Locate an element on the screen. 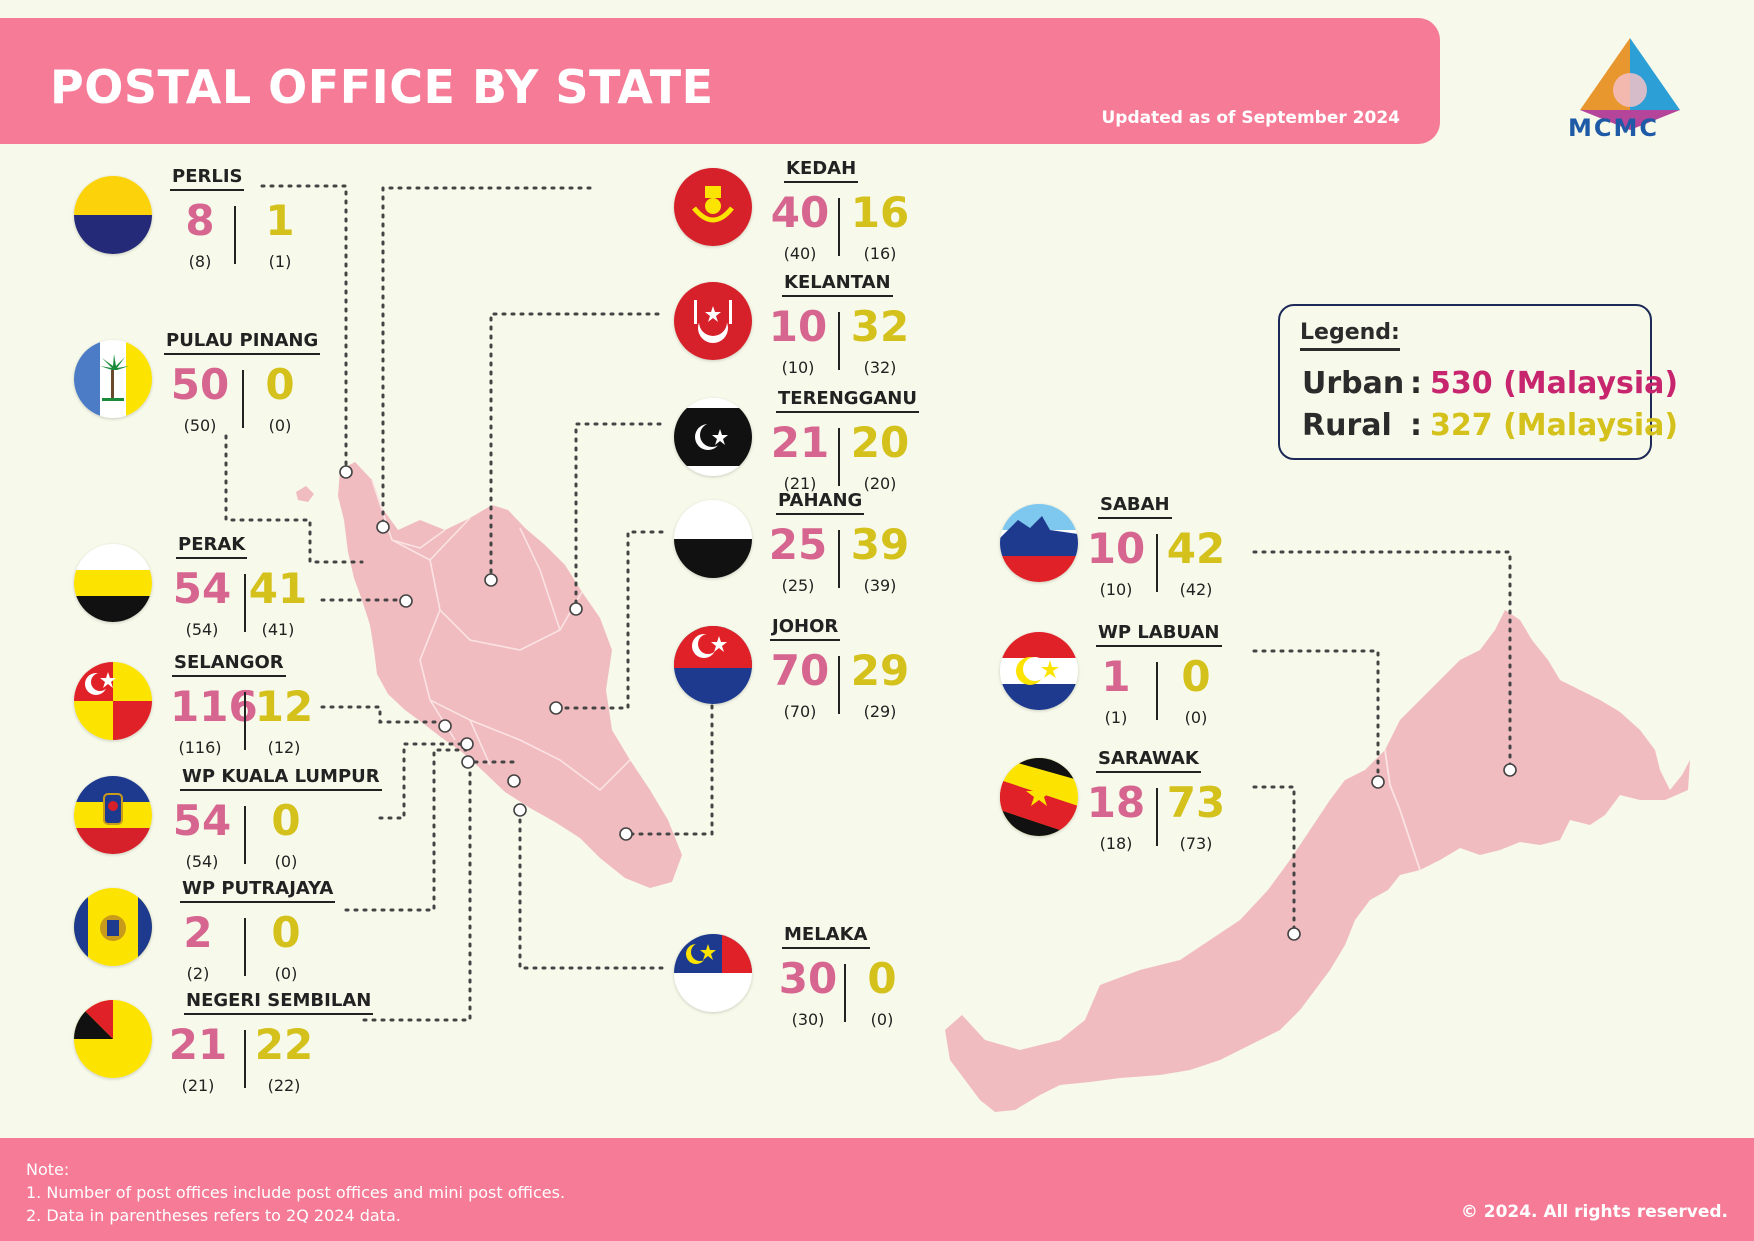 This screenshot has width=1754, height=1241. state-name: KEDAH is located at coordinates (821, 170).